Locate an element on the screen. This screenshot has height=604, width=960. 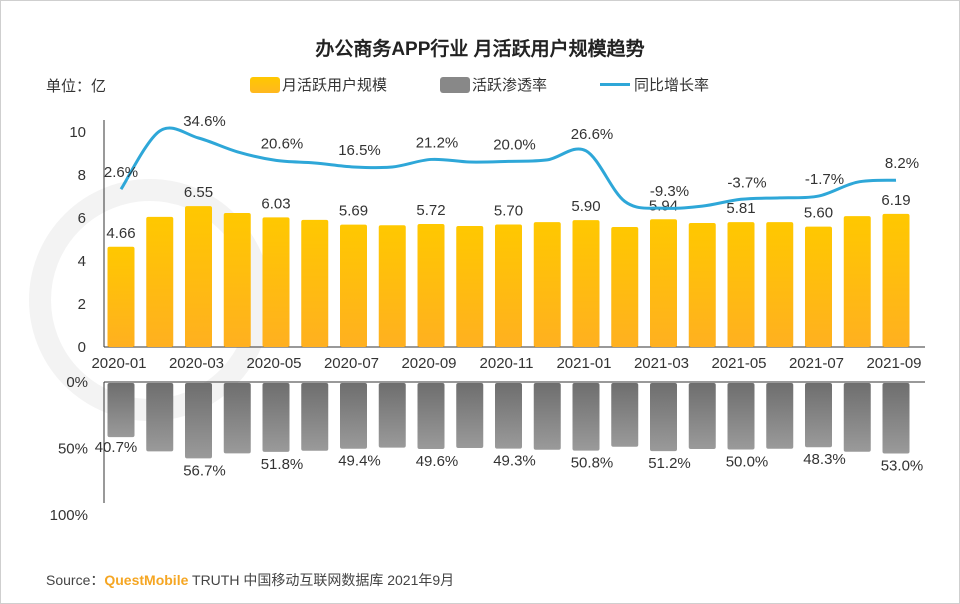
y-tick-label: 0 is located at coordinates (82, 347).